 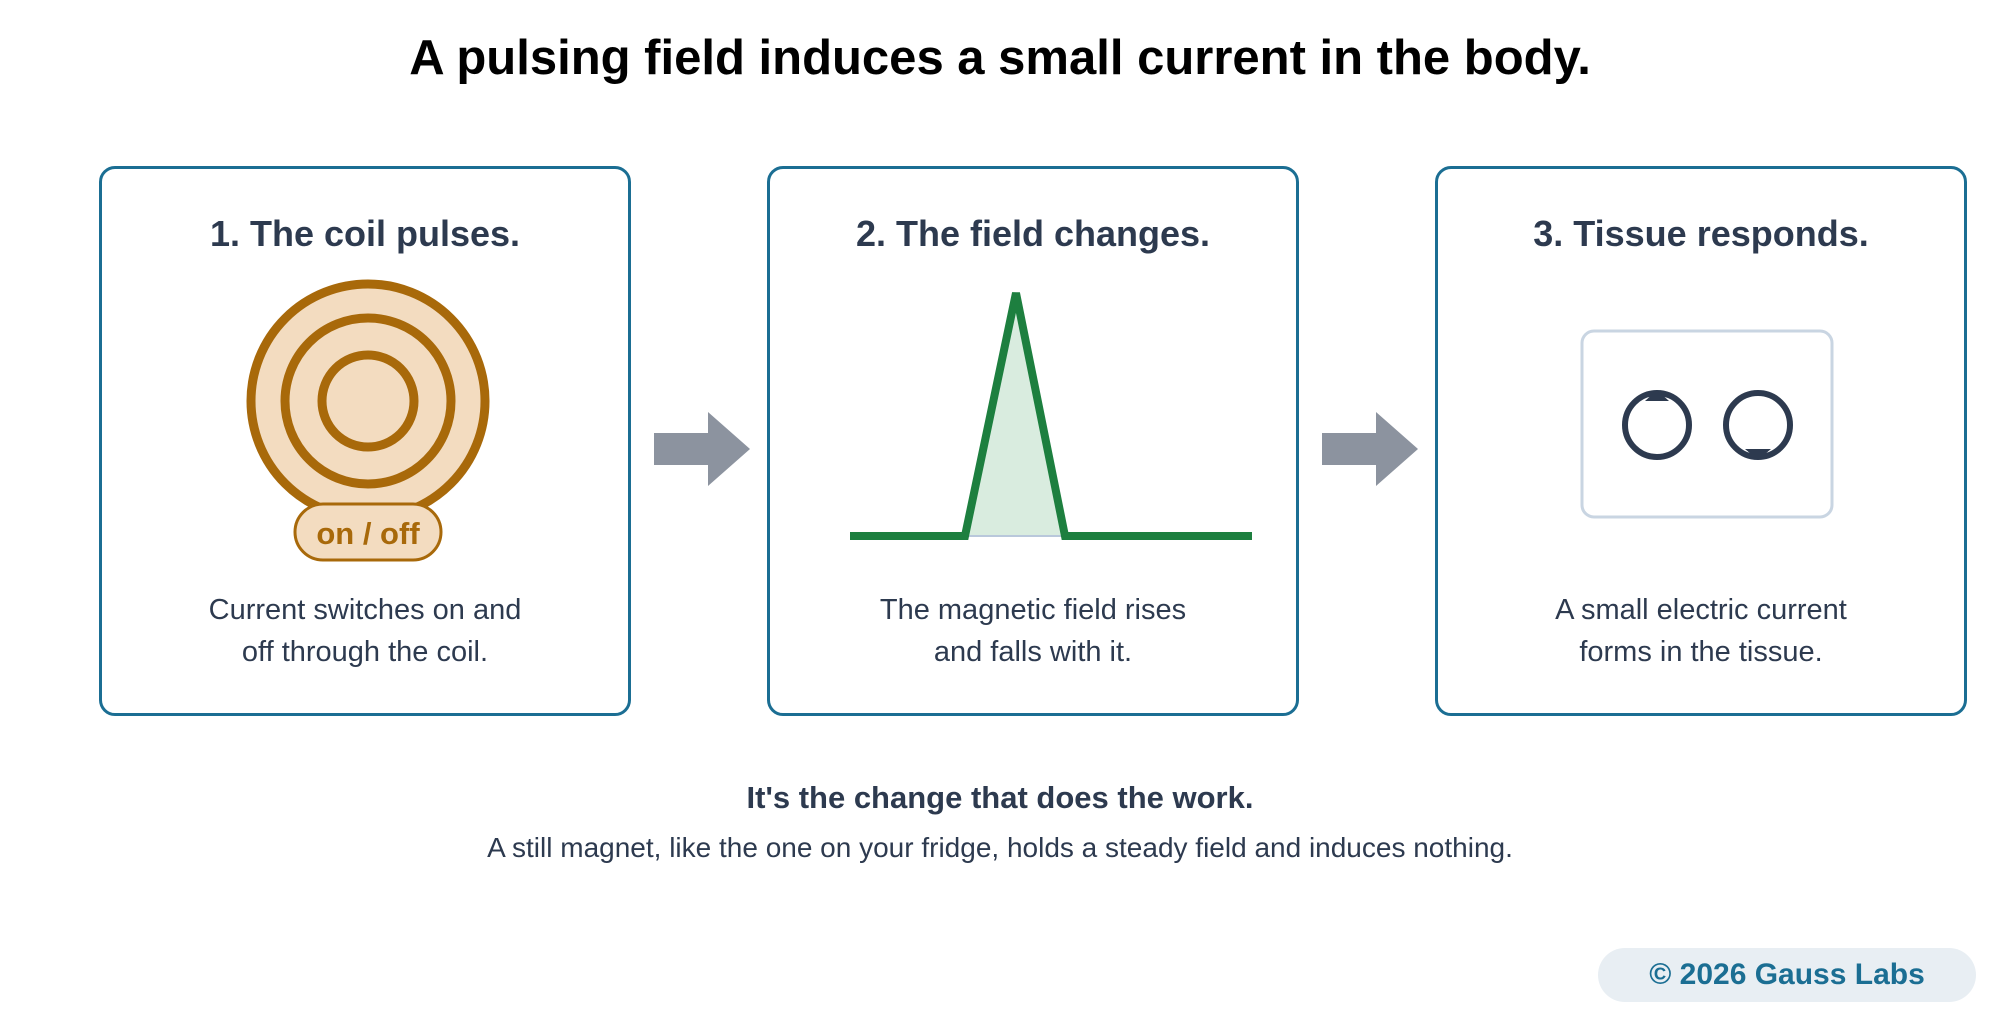 I want to click on caption-line: forms in the tissue., so click(x=1701, y=652).